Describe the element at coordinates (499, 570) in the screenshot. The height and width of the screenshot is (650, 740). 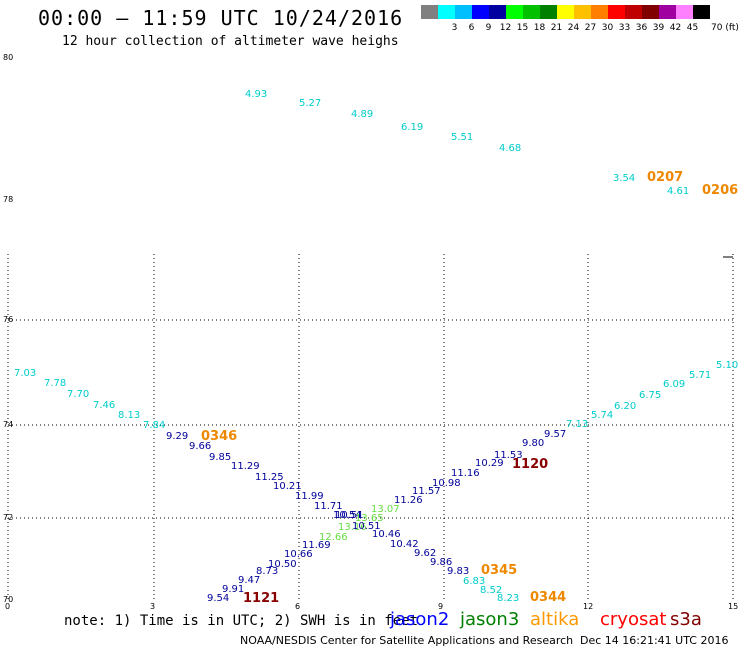
I see `pass-time-altika: 0345` at that location.